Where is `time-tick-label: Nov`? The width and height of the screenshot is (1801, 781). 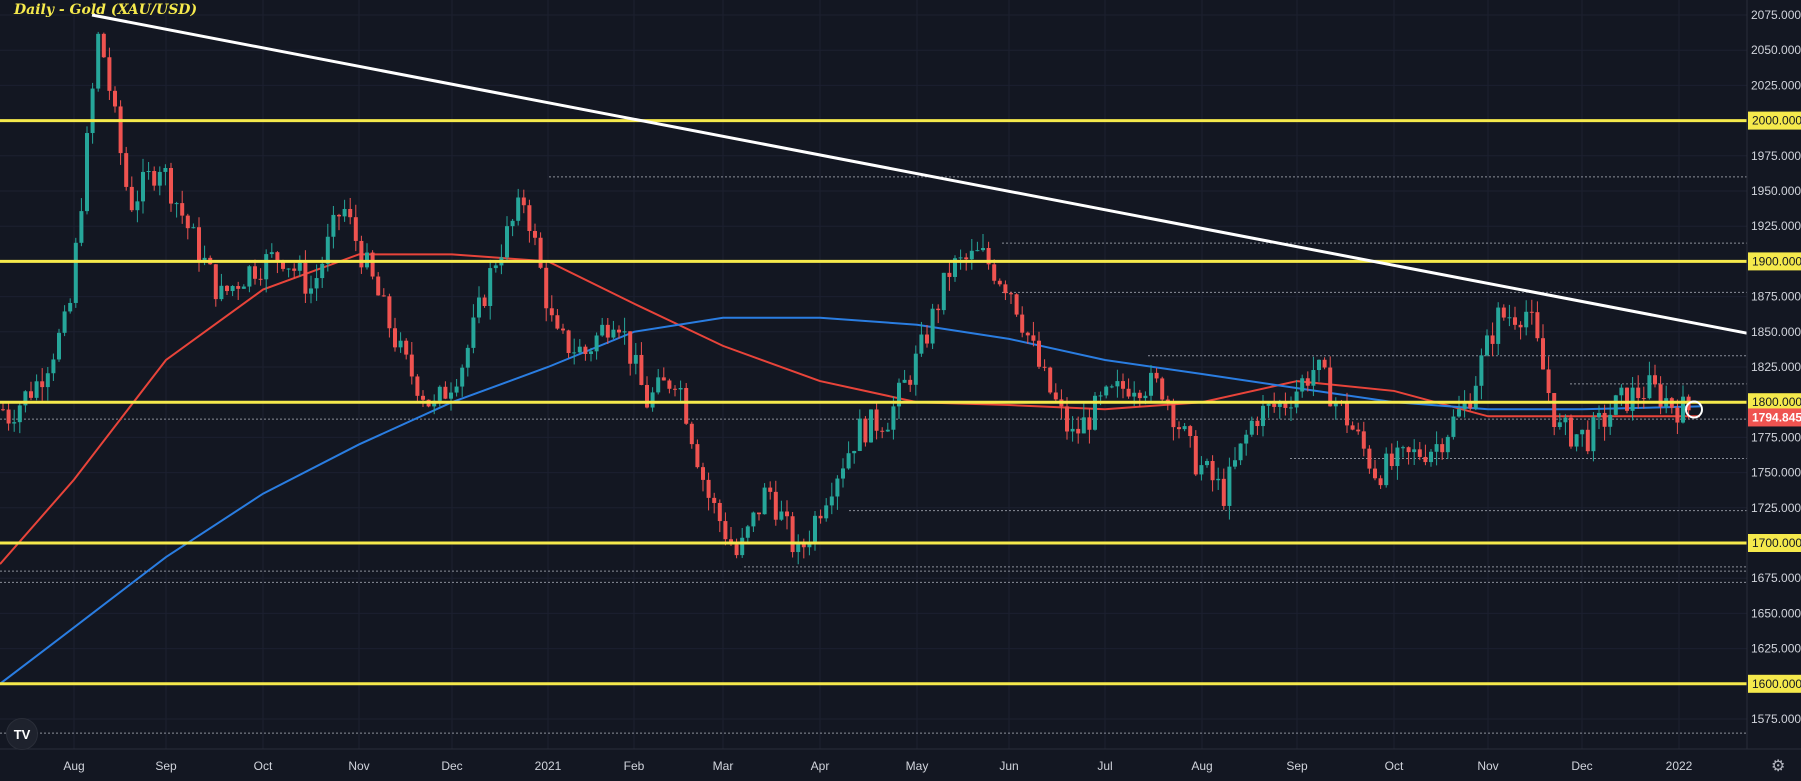
time-tick-label: Nov is located at coordinates (1487, 766).